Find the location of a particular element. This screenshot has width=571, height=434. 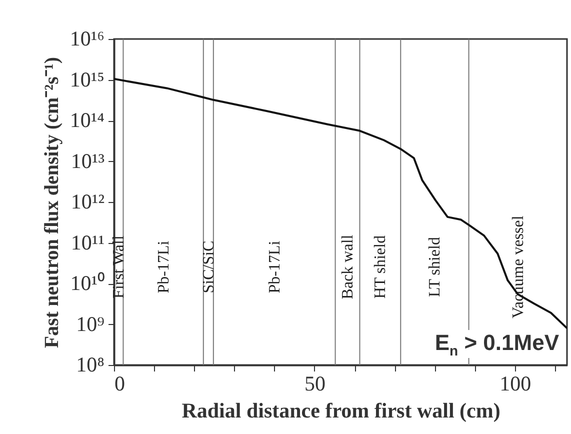

y-tick-label: 10¹⁵ is located at coordinates (87, 79).